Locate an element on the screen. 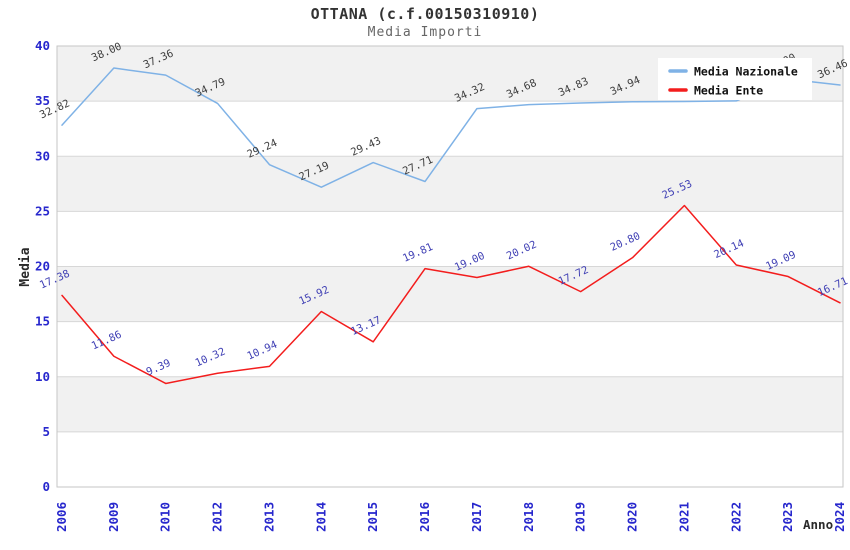 Image resolution: width=850 pixels, height=550 pixels. y-tick-label: 20 is located at coordinates (42, 266).